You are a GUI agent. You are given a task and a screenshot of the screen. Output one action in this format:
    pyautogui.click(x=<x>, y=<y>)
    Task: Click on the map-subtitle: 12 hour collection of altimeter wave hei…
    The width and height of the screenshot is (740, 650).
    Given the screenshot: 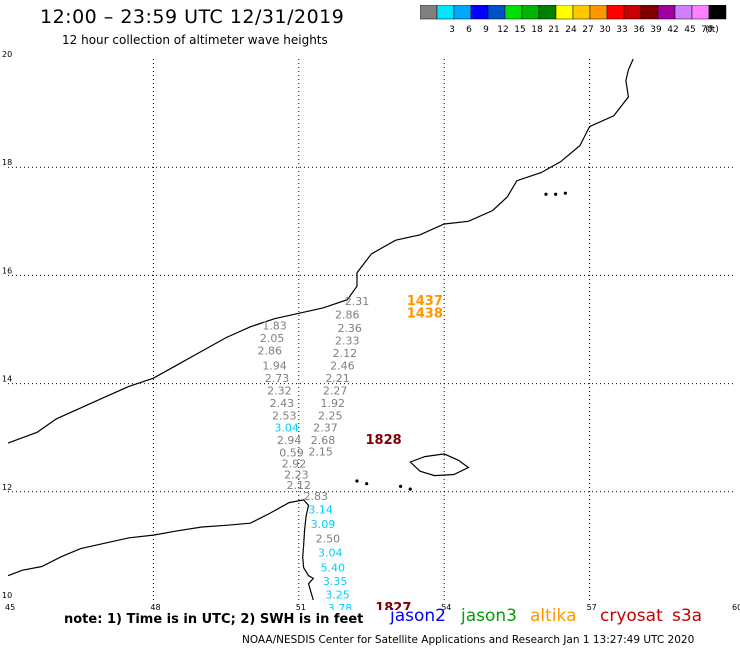 What is the action you would take?
    pyautogui.click(x=195, y=40)
    